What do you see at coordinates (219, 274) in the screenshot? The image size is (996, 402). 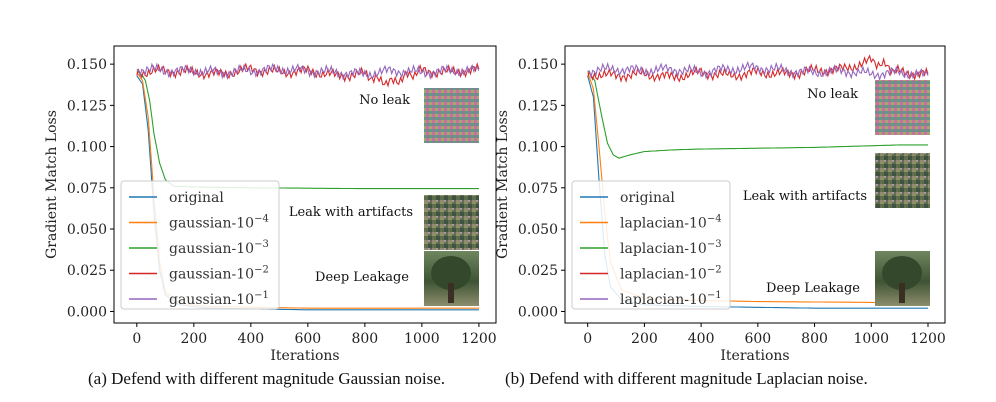 I see `legend-entry: gaussian-10−2` at bounding box center [219, 274].